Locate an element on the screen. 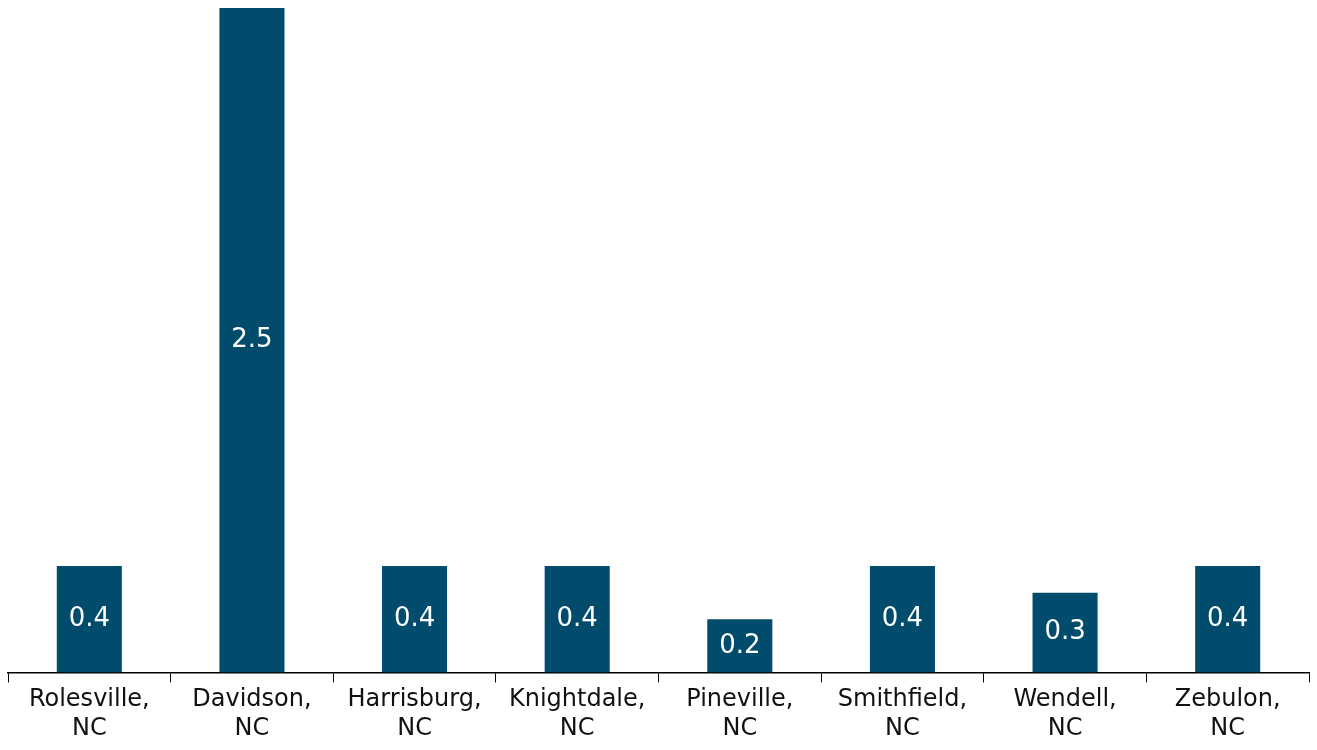  x-tick-label: Zebulon, NC is located at coordinates (1227, 712).